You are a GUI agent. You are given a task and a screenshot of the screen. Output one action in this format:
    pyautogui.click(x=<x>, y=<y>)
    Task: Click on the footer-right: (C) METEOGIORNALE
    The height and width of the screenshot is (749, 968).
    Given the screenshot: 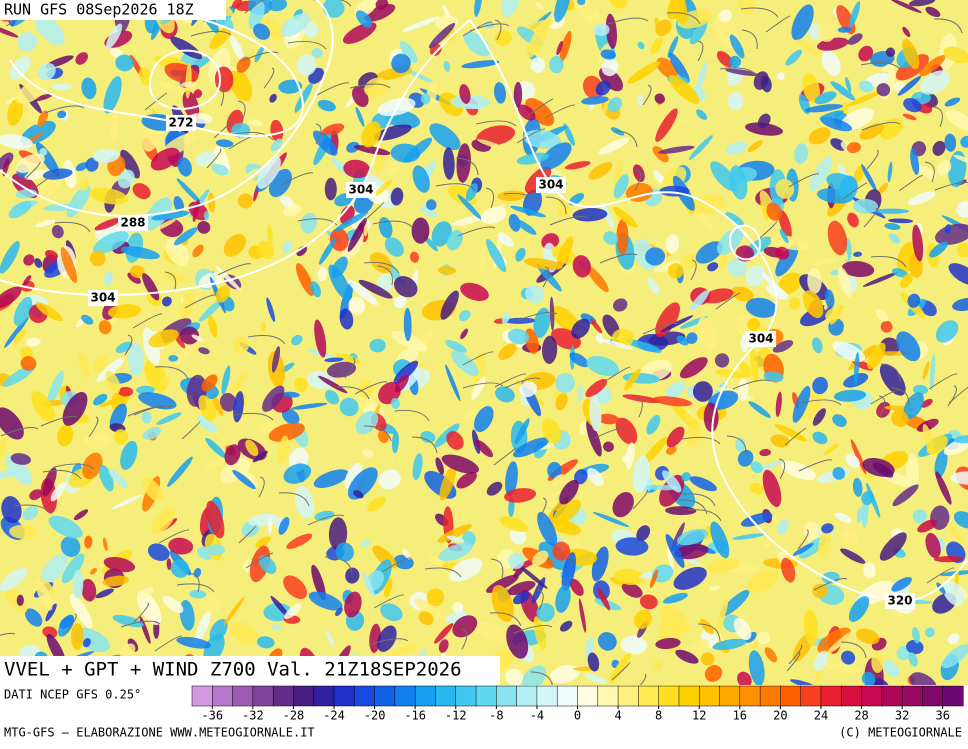 What is the action you would take?
    pyautogui.click(x=900, y=733)
    